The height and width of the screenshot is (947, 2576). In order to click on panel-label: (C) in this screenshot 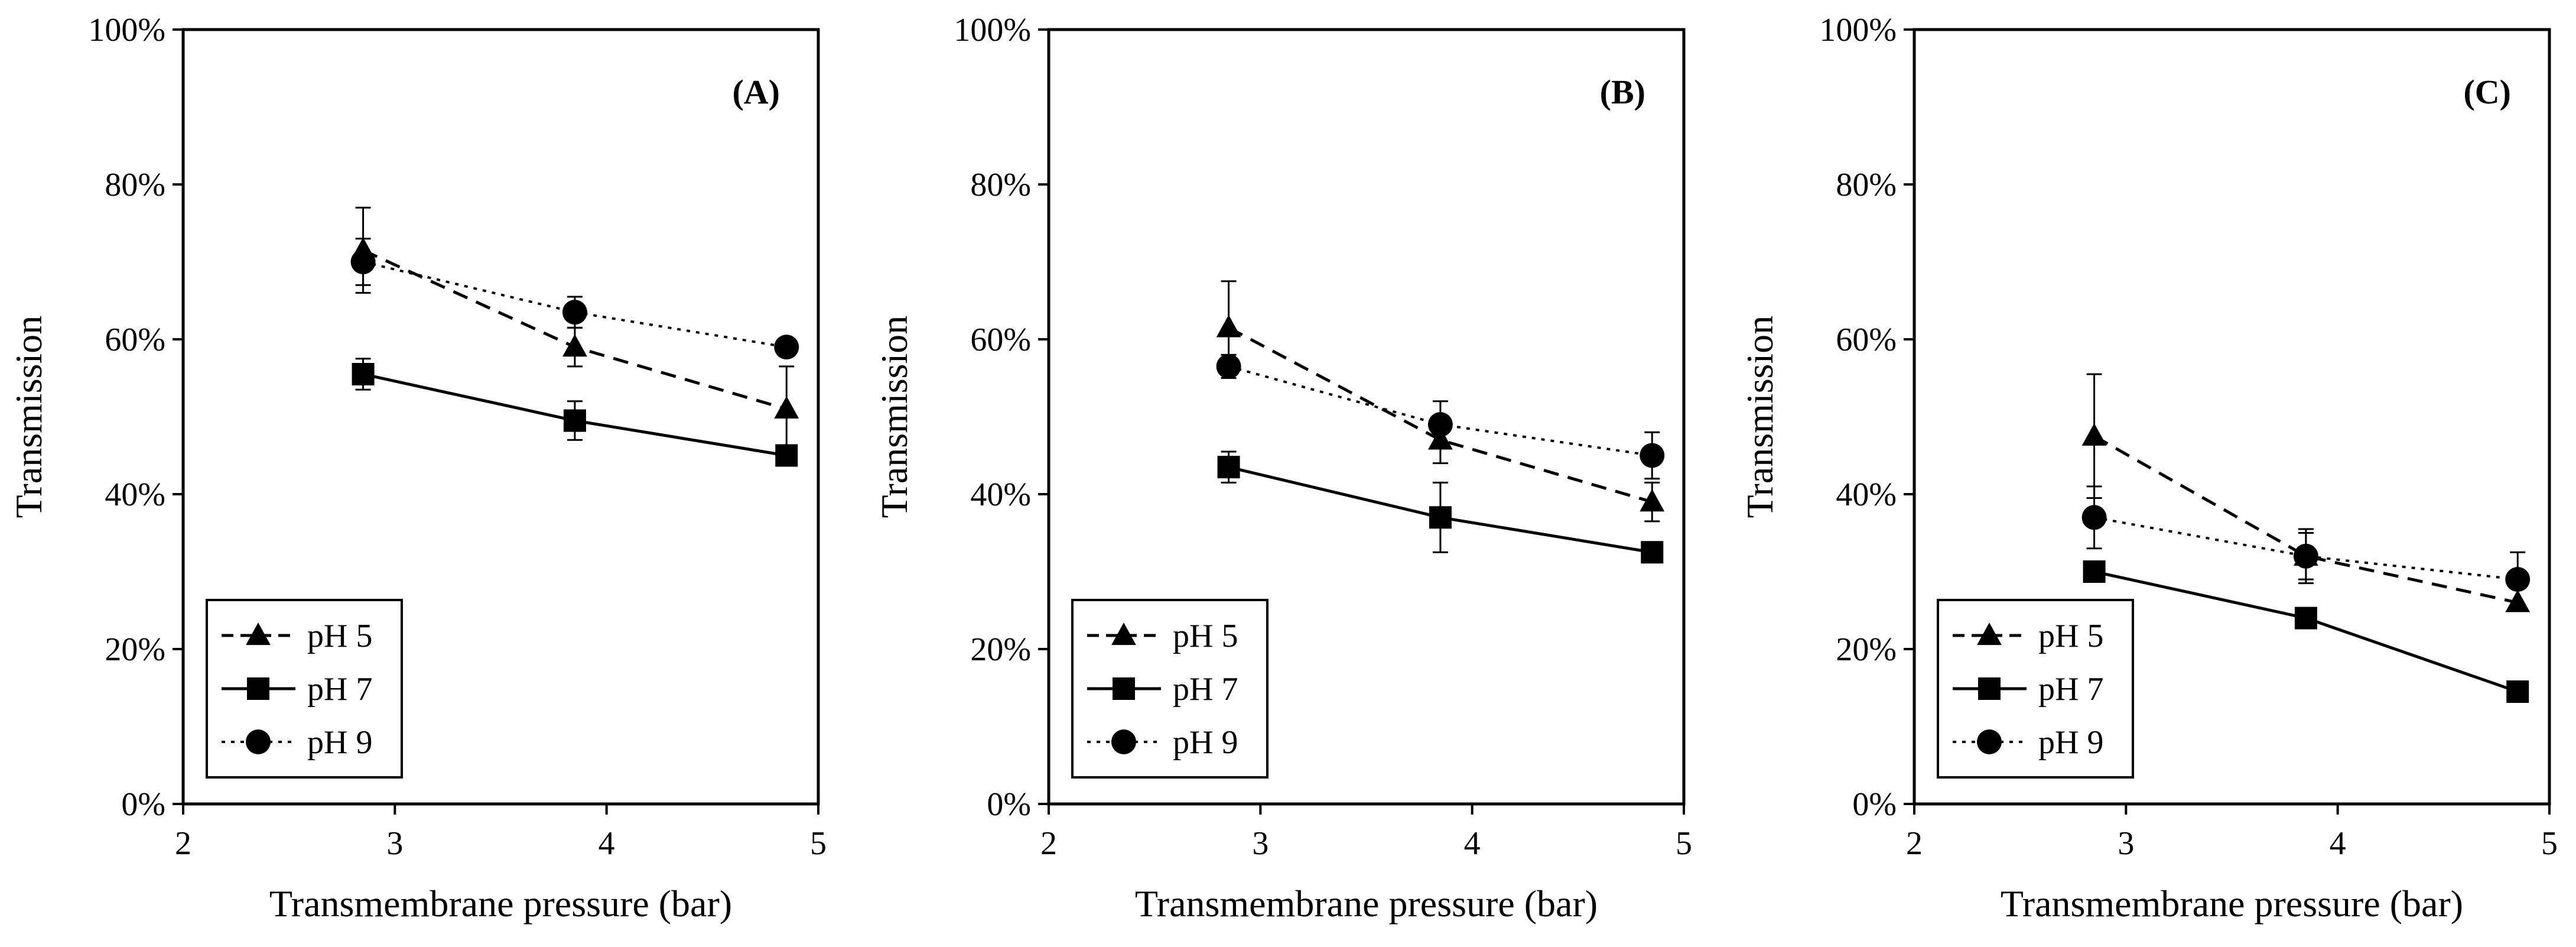, I will do `click(2487, 92)`.